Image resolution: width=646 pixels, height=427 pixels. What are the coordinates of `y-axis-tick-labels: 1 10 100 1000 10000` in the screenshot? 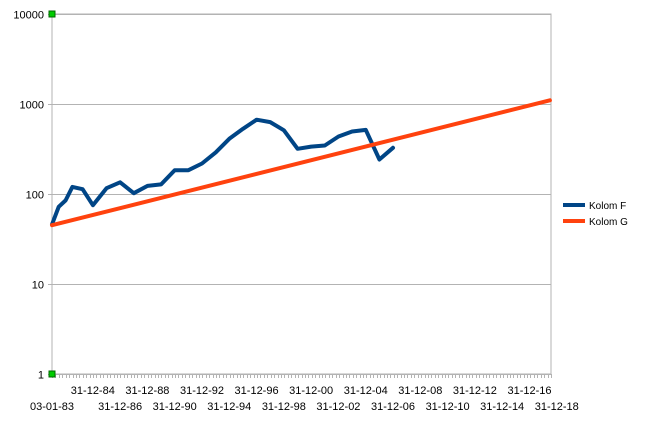 It's located at (28, 196).